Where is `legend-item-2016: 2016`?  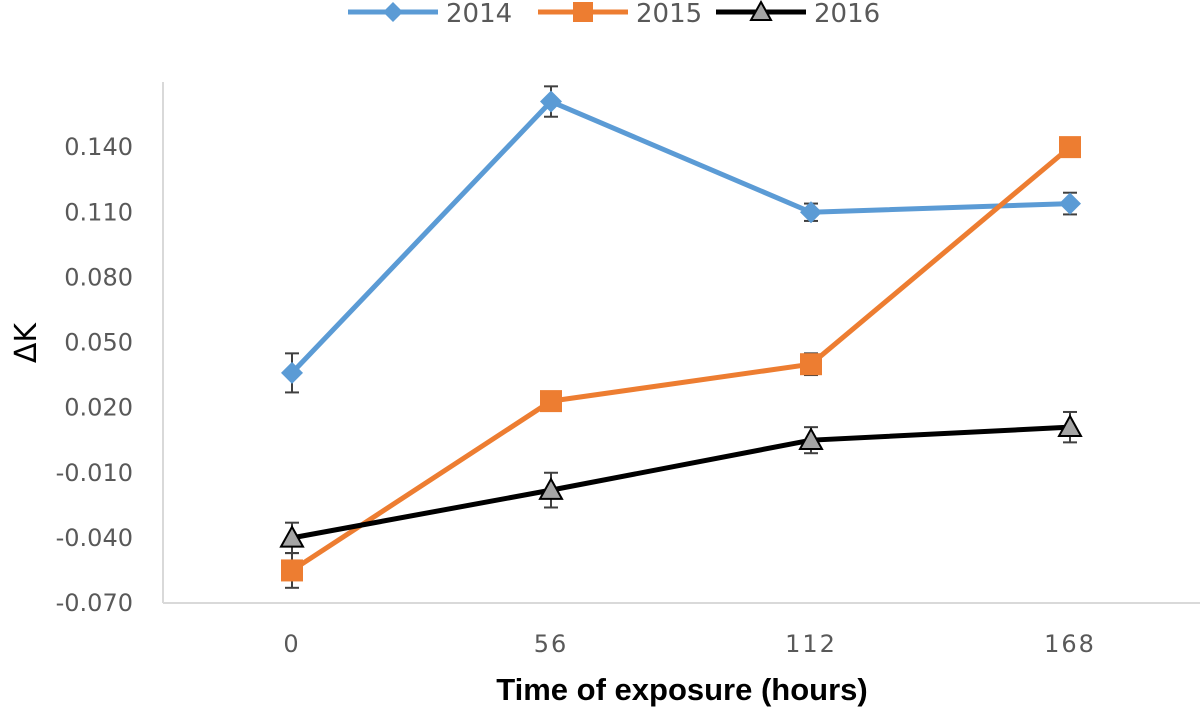
legend-item-2016: 2016 is located at coordinates (798, 14).